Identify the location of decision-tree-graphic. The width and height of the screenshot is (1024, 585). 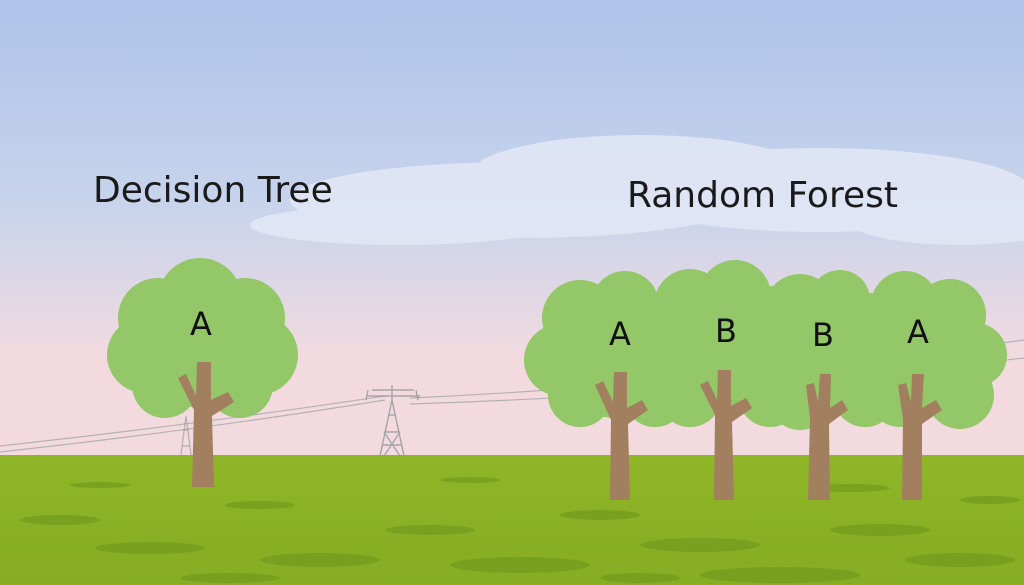
(202, 372).